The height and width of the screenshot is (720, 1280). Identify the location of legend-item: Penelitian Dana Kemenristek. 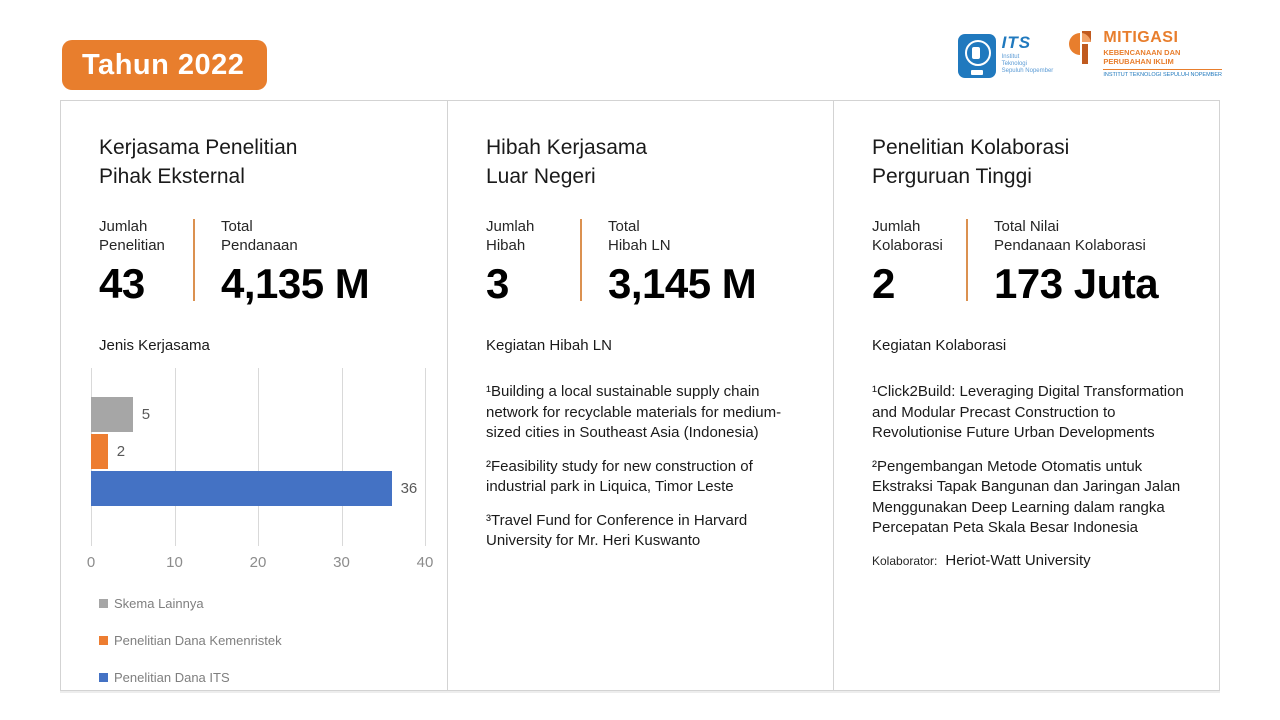
(262, 640).